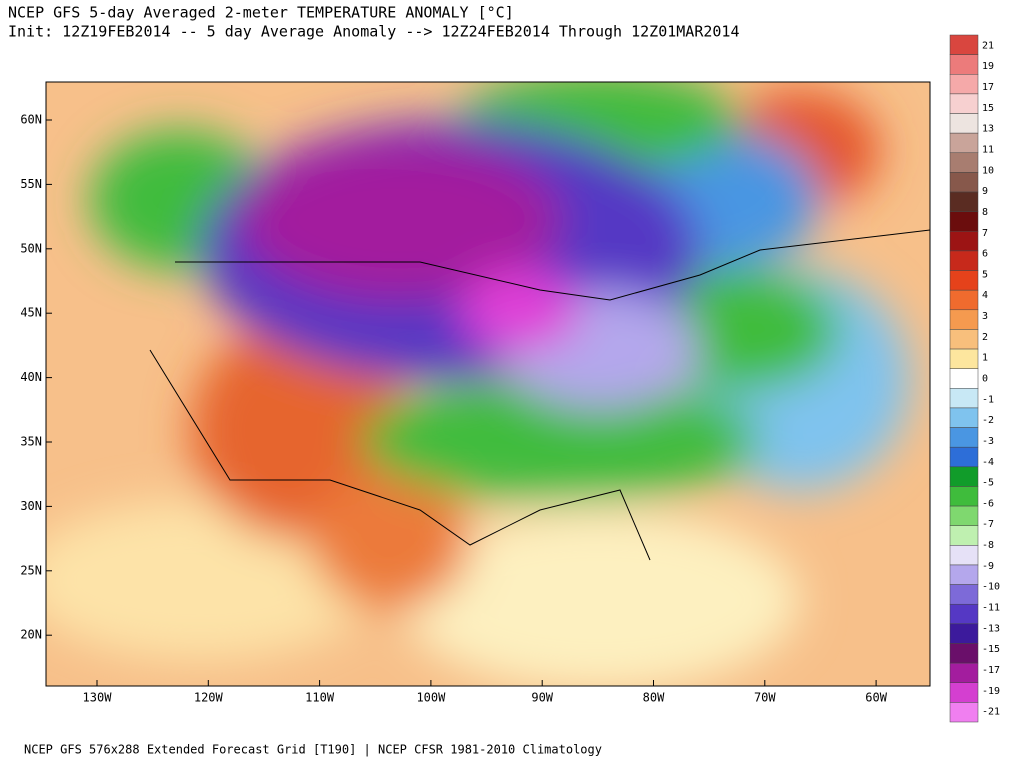 The width and height of the screenshot is (1024, 768). What do you see at coordinates (320, 698) in the screenshot?
I see `lon-label: 110W` at bounding box center [320, 698].